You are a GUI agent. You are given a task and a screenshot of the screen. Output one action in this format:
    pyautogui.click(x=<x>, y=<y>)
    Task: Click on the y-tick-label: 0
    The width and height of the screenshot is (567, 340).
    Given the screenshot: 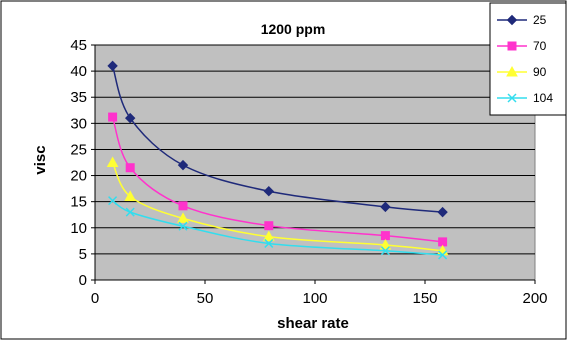 What is the action you would take?
    pyautogui.click(x=83, y=280)
    